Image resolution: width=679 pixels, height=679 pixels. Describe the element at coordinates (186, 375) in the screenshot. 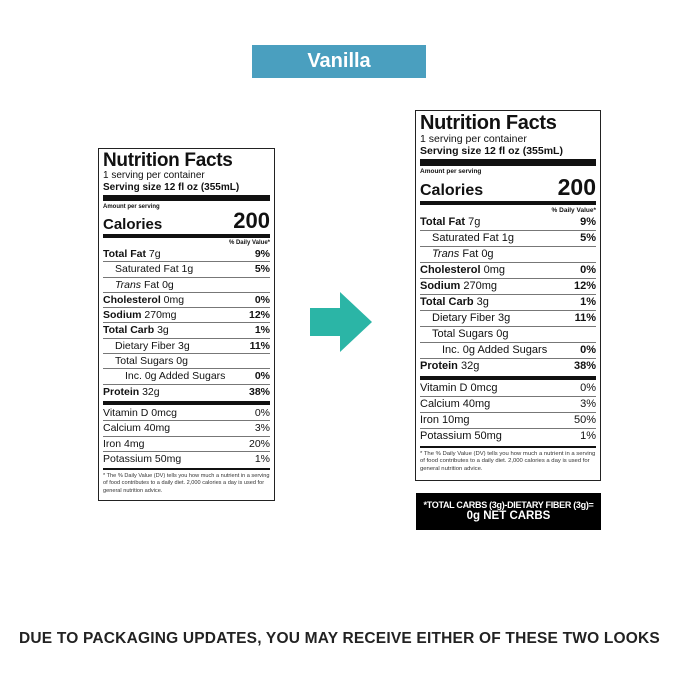

I see `nutrient-row: Inc. 0g Added Sugars 0%` at that location.